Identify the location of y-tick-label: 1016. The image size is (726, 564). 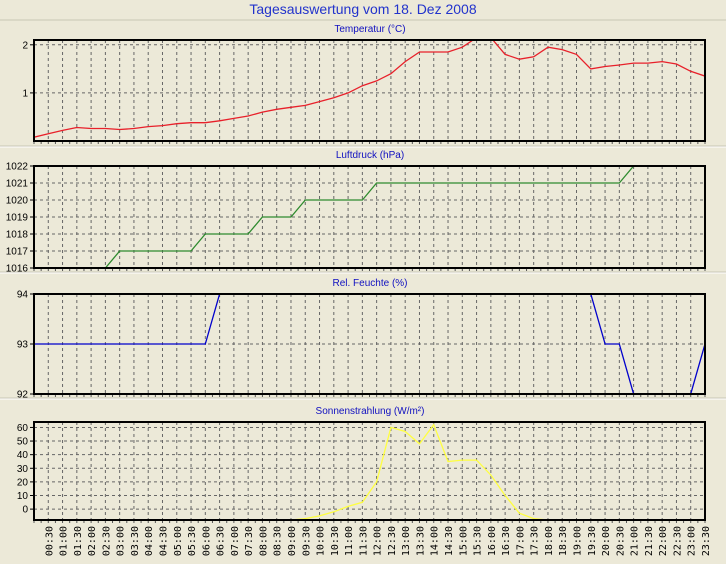
(17, 269).